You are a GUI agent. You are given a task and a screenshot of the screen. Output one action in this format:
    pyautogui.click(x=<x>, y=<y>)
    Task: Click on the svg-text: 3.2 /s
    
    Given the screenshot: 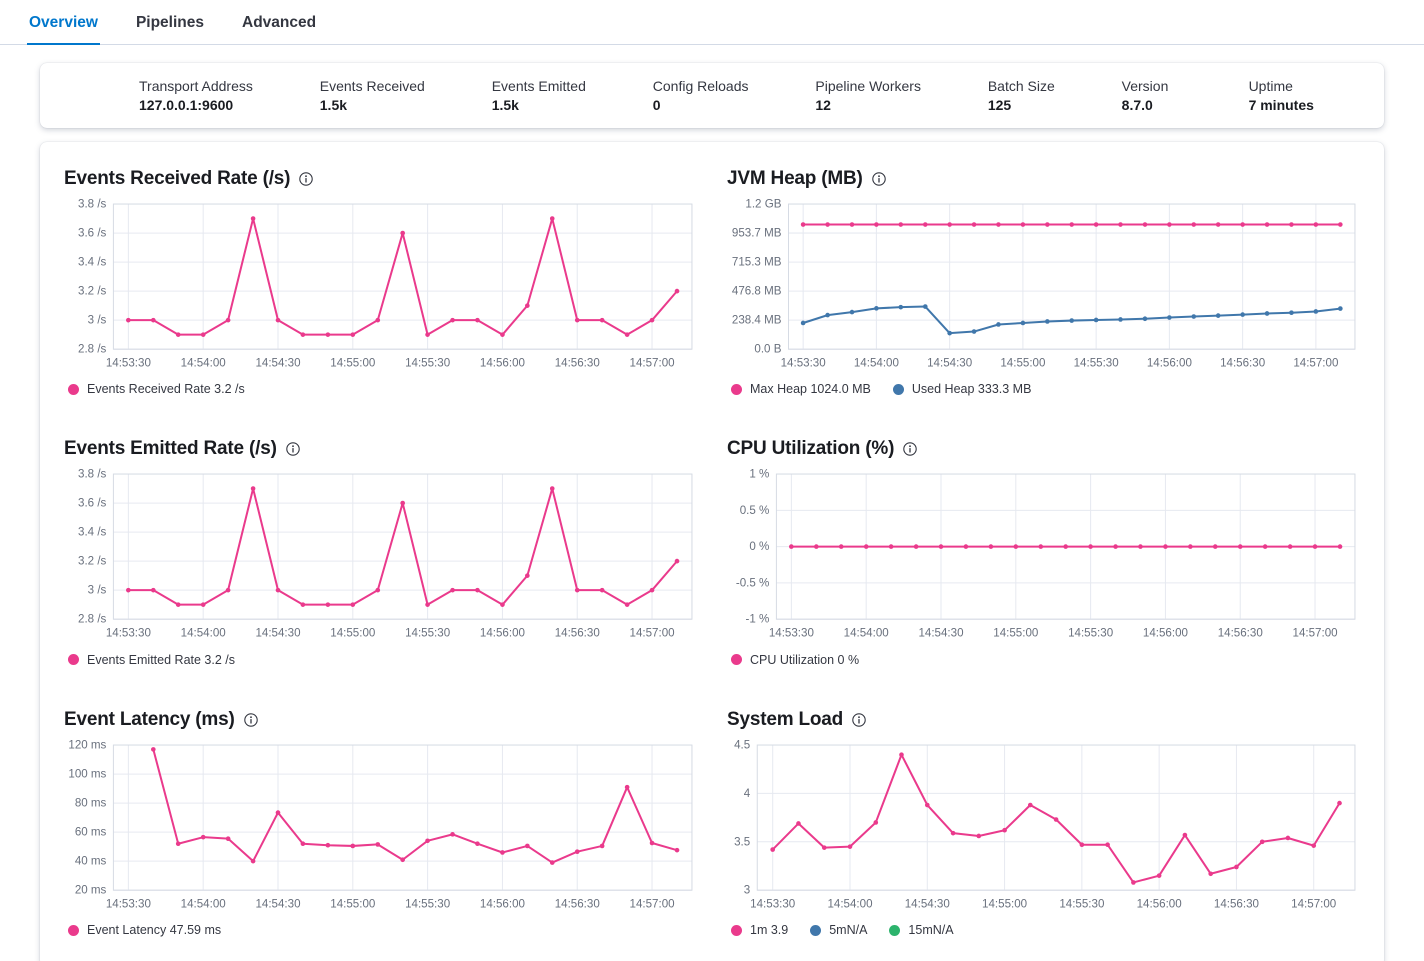 What is the action you would take?
    pyautogui.click(x=92, y=562)
    